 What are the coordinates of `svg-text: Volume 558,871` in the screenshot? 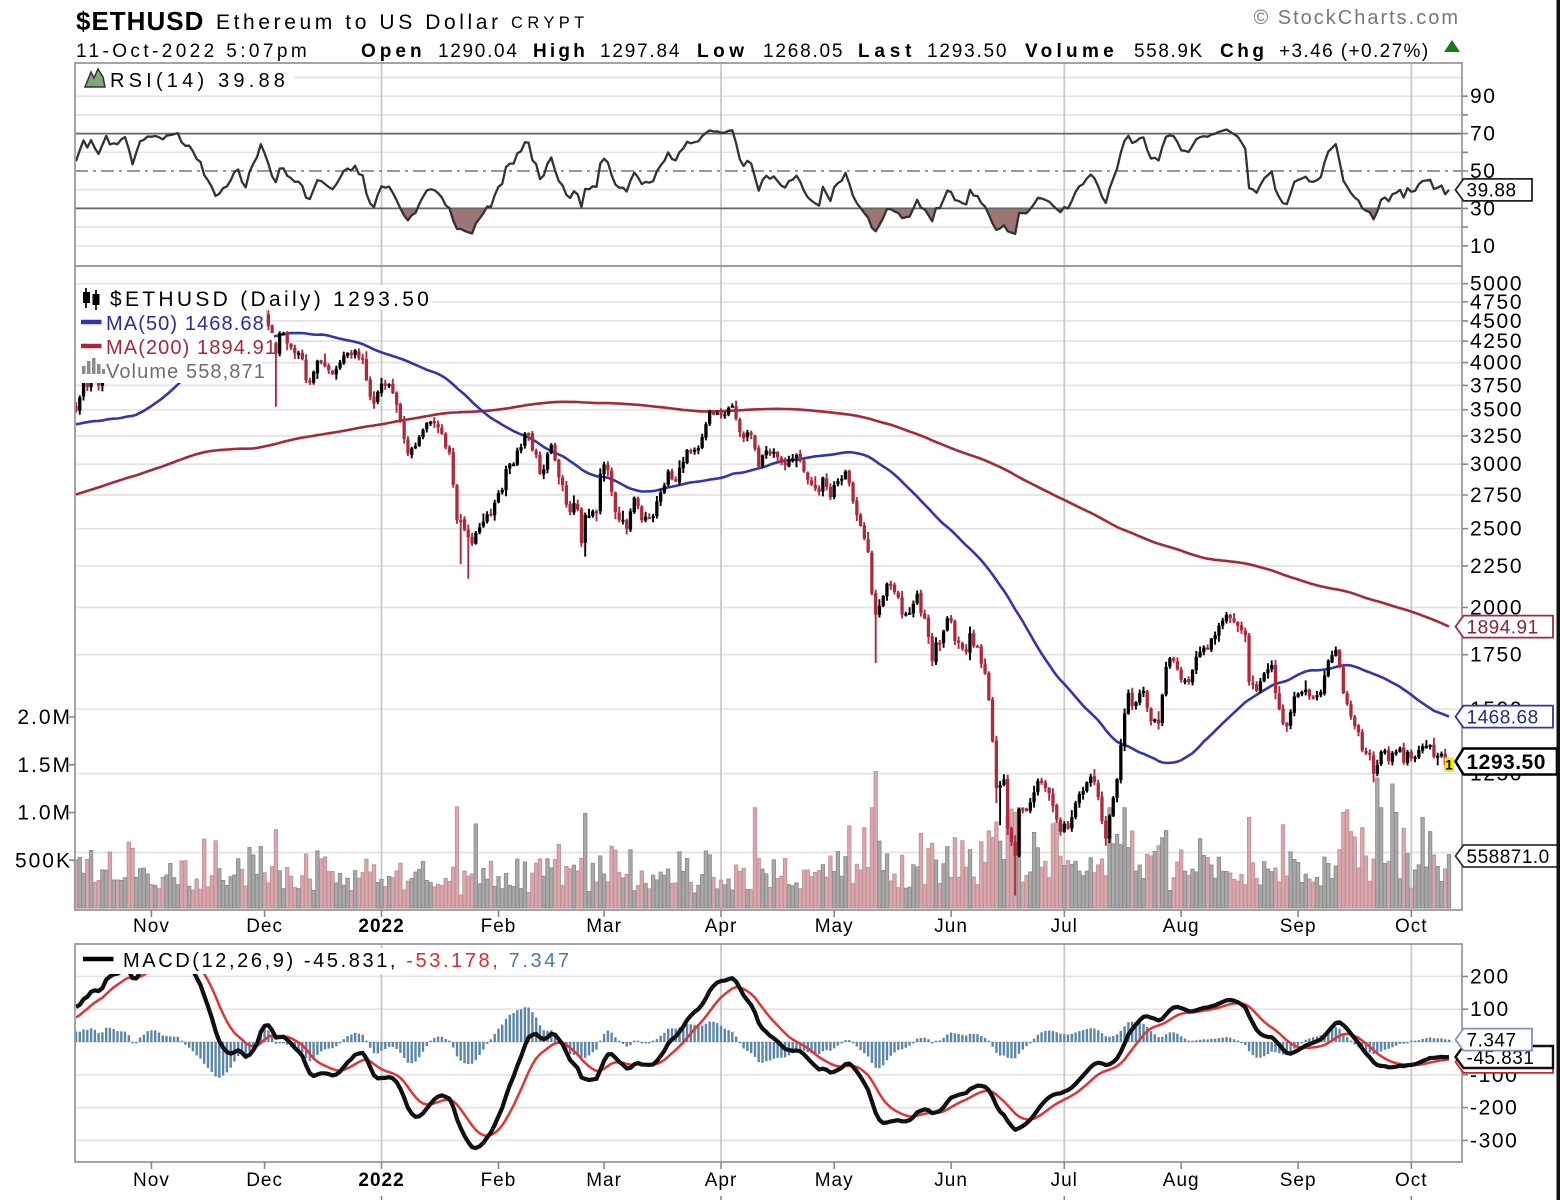 It's located at (186, 372).